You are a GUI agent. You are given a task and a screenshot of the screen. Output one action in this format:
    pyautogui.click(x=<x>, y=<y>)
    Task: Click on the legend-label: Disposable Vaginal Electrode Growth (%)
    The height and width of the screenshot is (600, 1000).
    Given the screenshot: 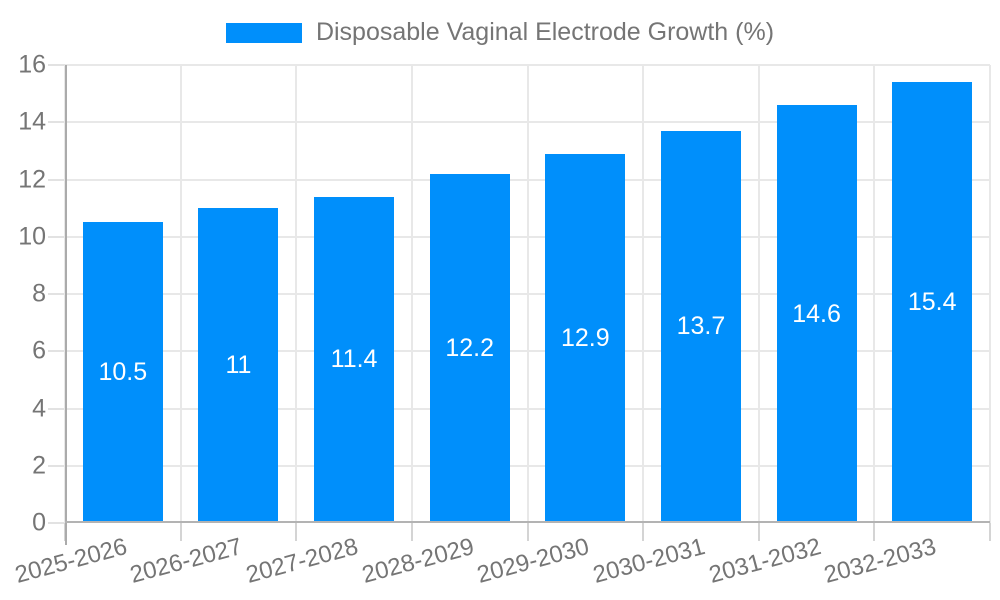 What is the action you would take?
    pyautogui.click(x=545, y=32)
    